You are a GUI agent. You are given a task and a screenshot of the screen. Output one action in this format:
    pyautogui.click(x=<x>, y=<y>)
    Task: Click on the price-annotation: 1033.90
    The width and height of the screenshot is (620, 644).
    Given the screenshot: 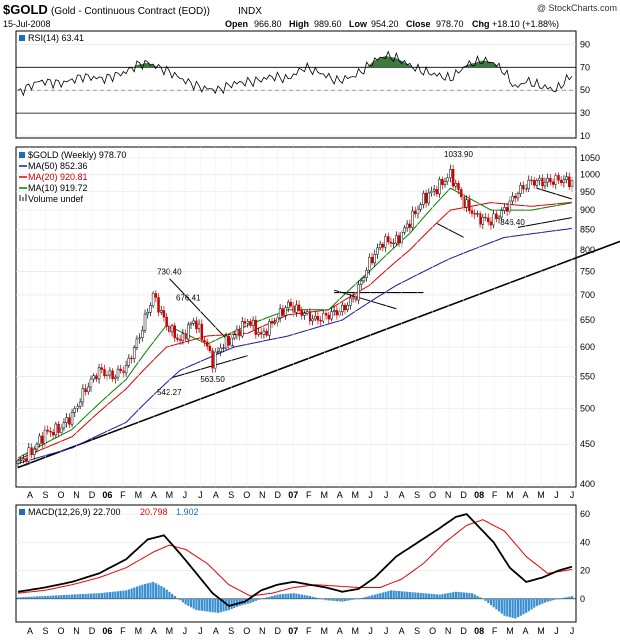 What is the action you would take?
    pyautogui.click(x=458, y=154)
    